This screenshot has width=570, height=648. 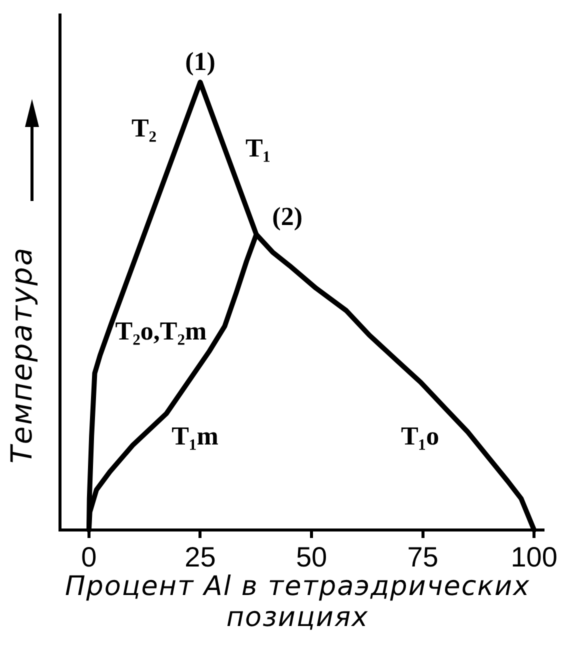 I want to click on annotation: T₂o,T₂m, so click(x=161, y=331).